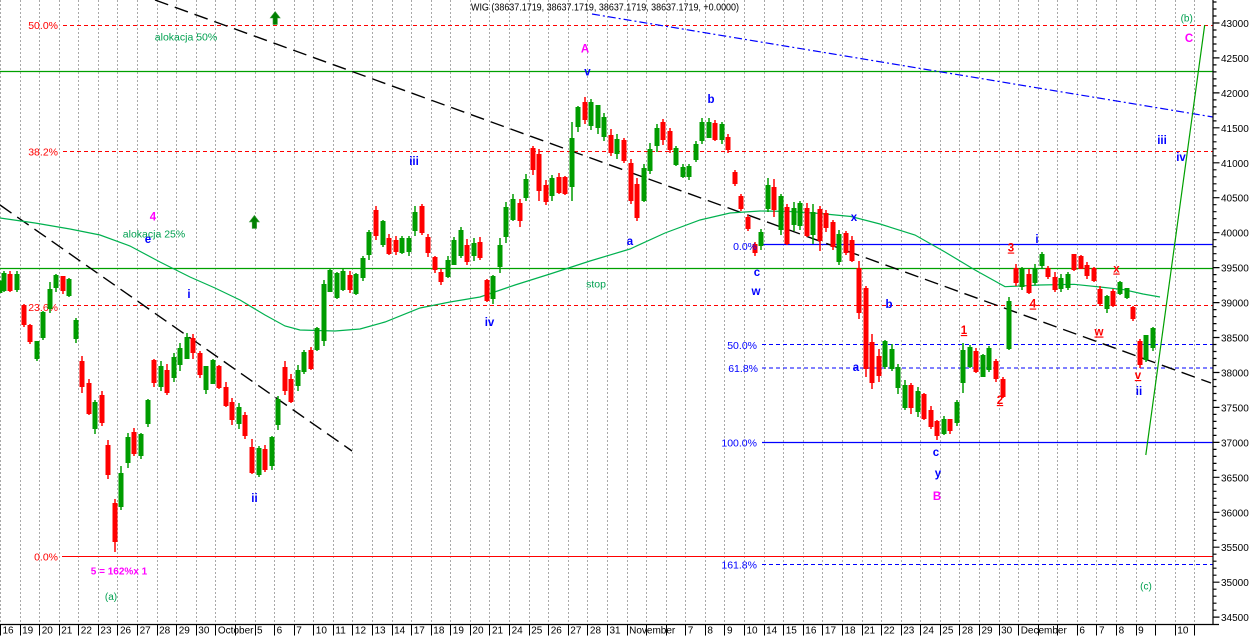 This screenshot has height=636, width=1250. Describe the element at coordinates (948, 631) in the screenshot. I see `svg-text: 25` at that location.